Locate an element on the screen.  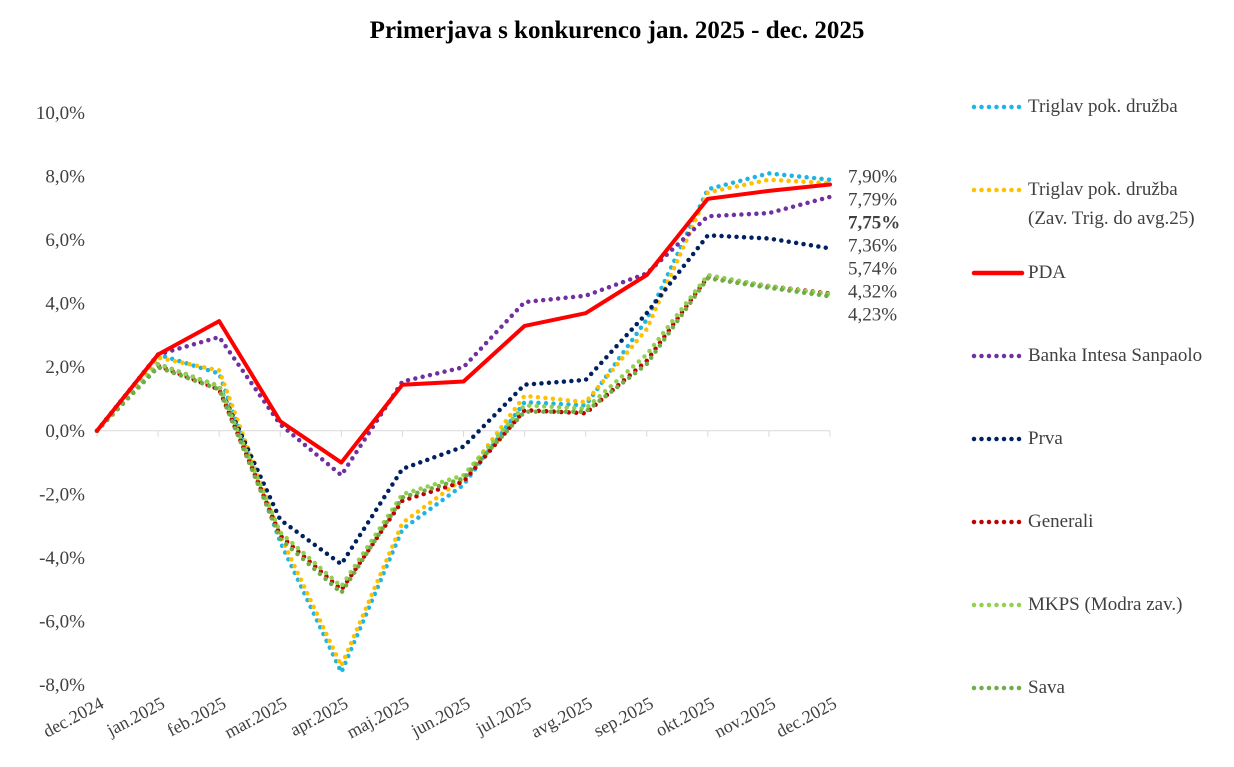
x-tick-label: sep.2025 is located at coordinates (623, 717).